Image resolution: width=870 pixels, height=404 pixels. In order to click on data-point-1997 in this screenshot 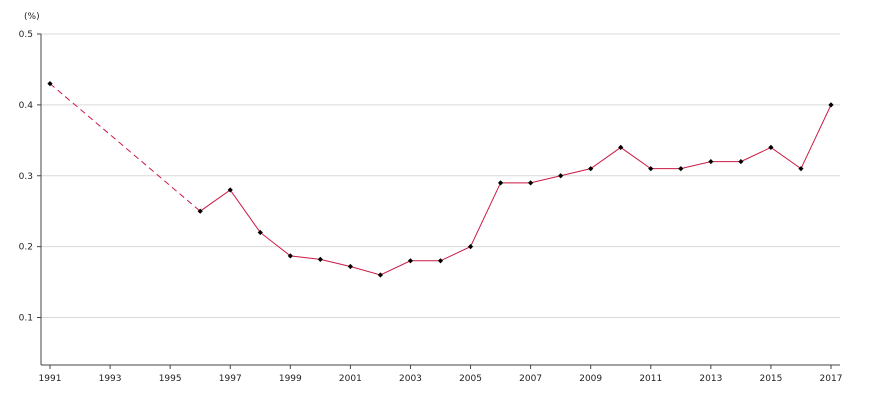, I will do `click(230, 190)`.